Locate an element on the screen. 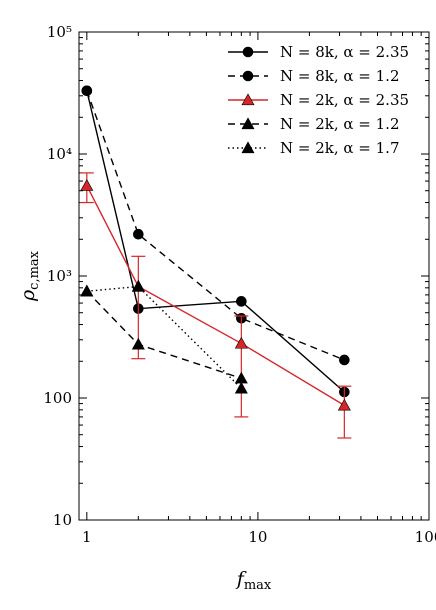 The image size is (436, 610). legend-label: N = 8k, α = 2.35 is located at coordinates (344, 52).